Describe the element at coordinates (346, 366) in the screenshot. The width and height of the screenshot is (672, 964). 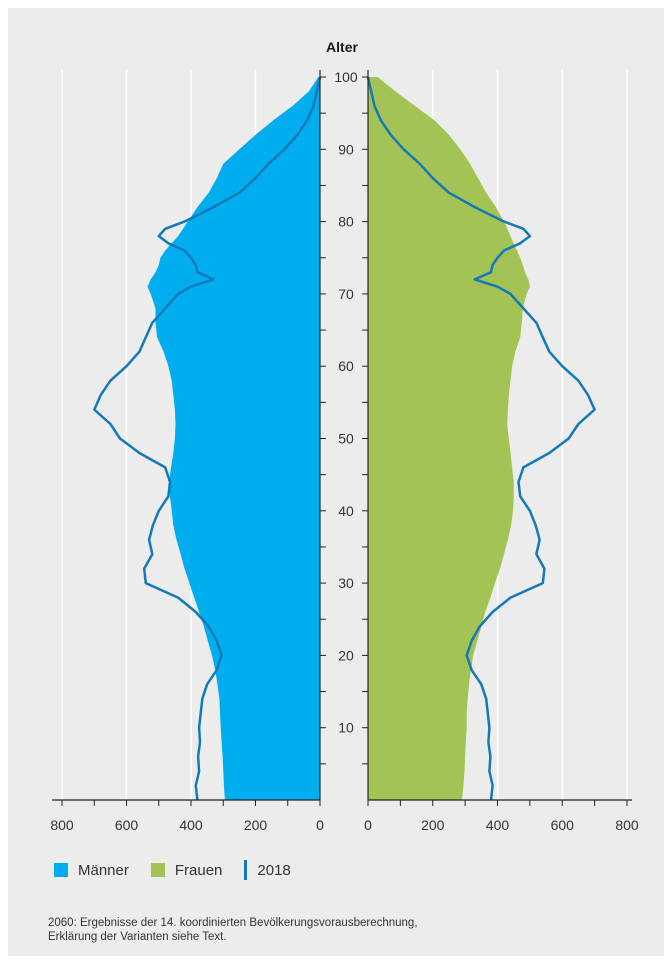
I see `age-tick-label-60: 60` at that location.